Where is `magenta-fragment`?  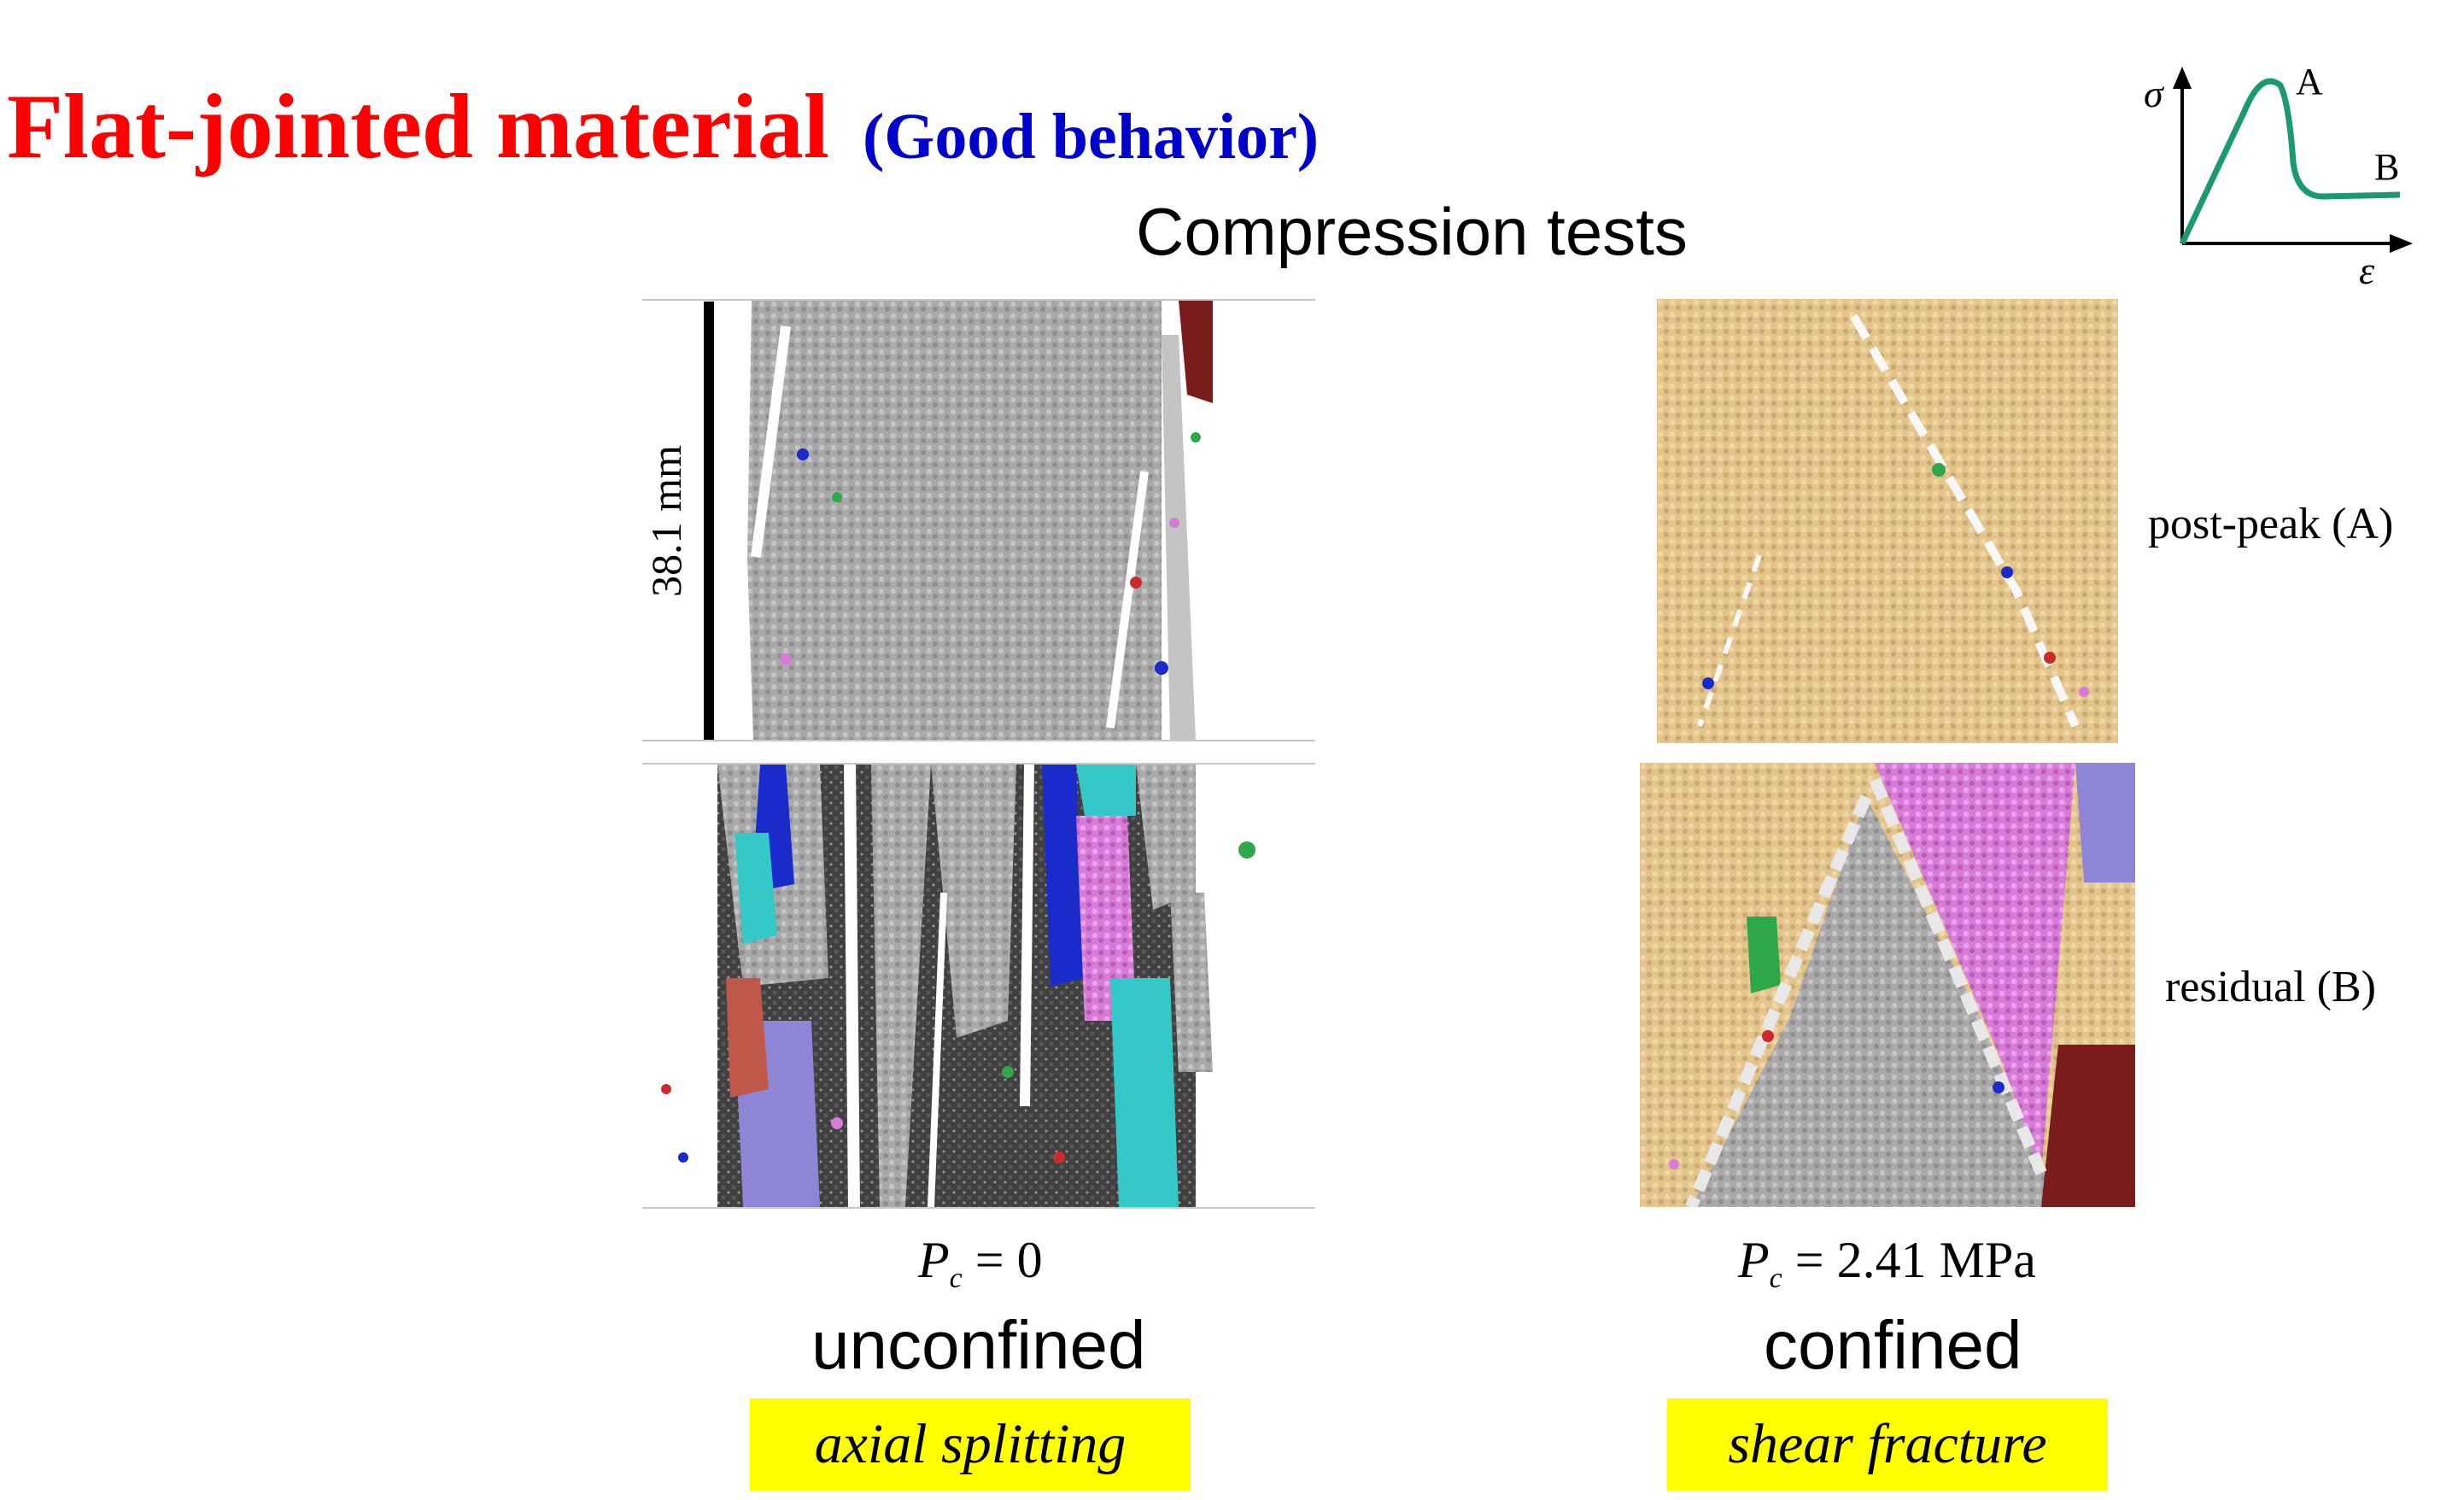 magenta-fragment is located at coordinates (1106, 919).